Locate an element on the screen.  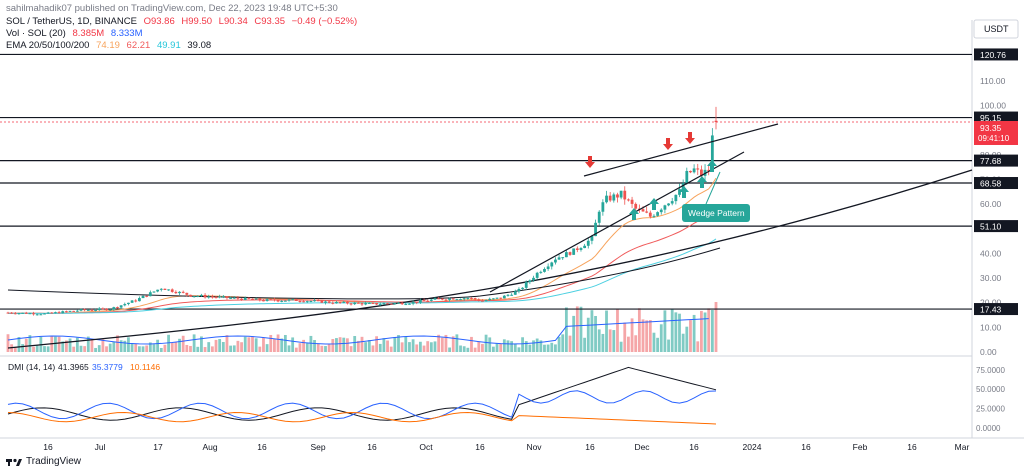
ohlc-change: −0.49 (−0.52%) is located at coordinates (324, 21).